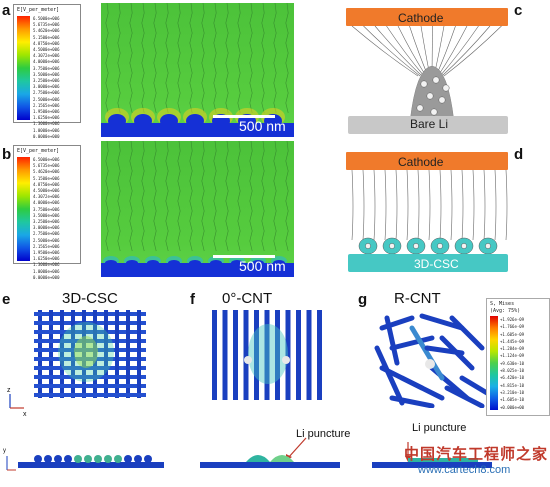 The height and width of the screenshot is (487, 550). Describe the element at coordinates (9, 390) in the screenshot. I see `axis-z: z` at that location.